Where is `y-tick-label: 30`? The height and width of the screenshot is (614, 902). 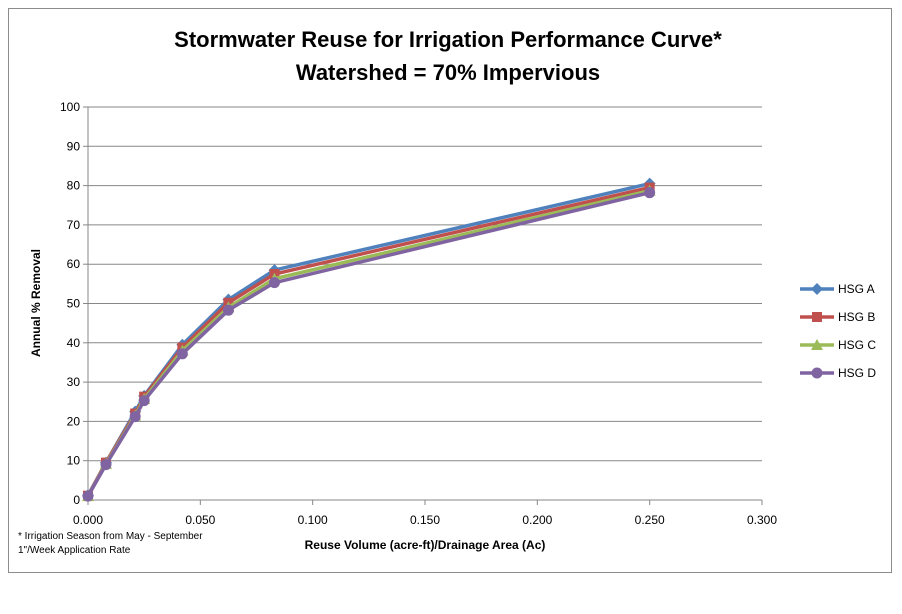 y-tick-label: 30 is located at coordinates (74, 382).